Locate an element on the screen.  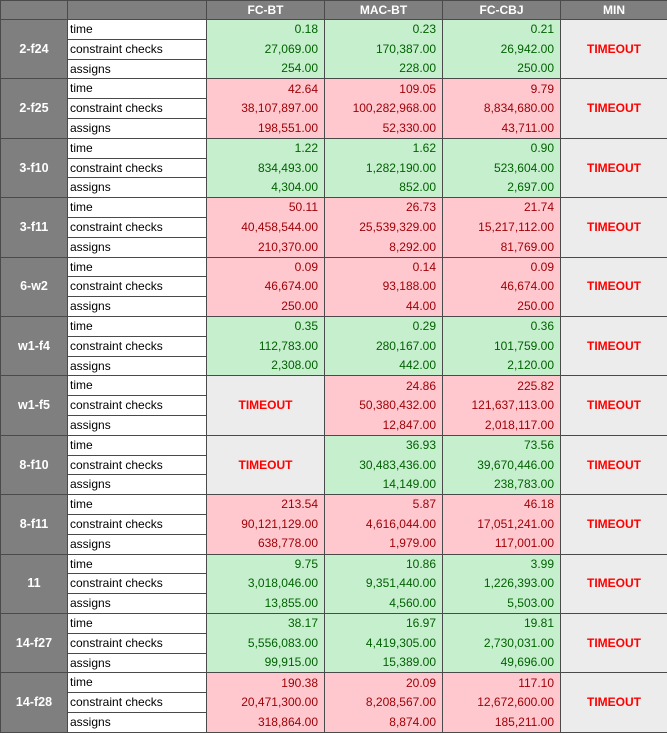
value-cell: 210,370.00 is located at coordinates (265, 247).